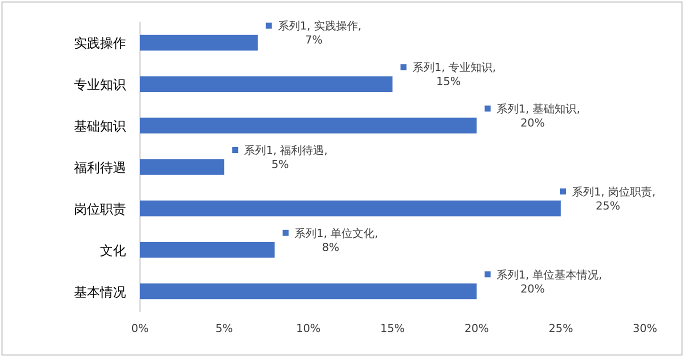 The height and width of the screenshot is (357, 684). What do you see at coordinates (100, 292) in the screenshot?
I see `y-tick-label: 基本情况` at bounding box center [100, 292].